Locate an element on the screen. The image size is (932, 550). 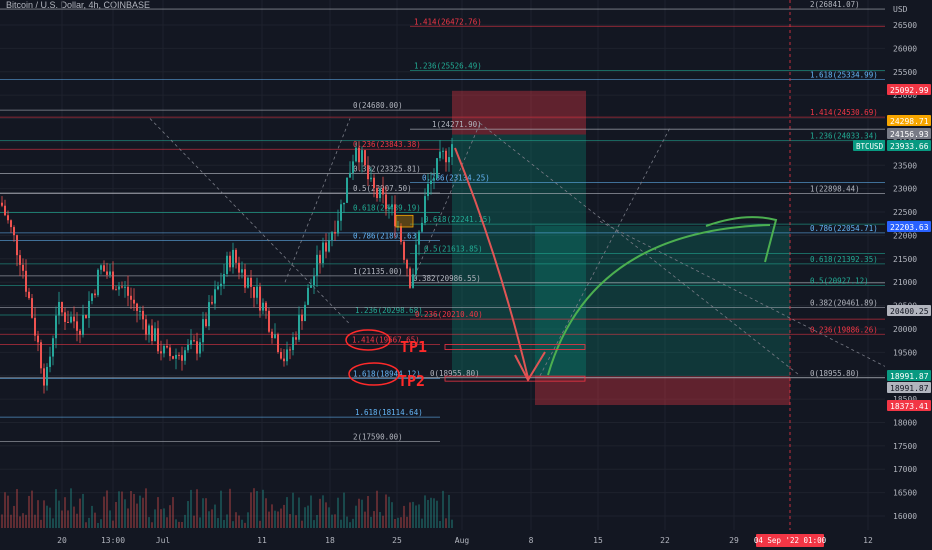
price-badge is located at coordinates (909, 145).